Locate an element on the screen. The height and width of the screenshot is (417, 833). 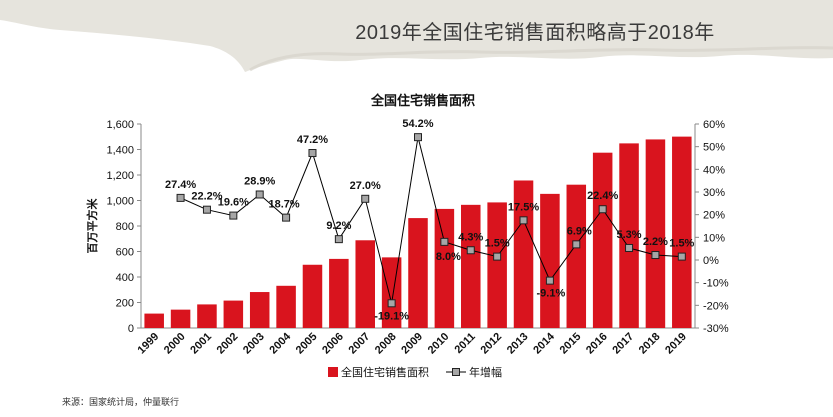
growth-marker-2000 is located at coordinates (180, 197).